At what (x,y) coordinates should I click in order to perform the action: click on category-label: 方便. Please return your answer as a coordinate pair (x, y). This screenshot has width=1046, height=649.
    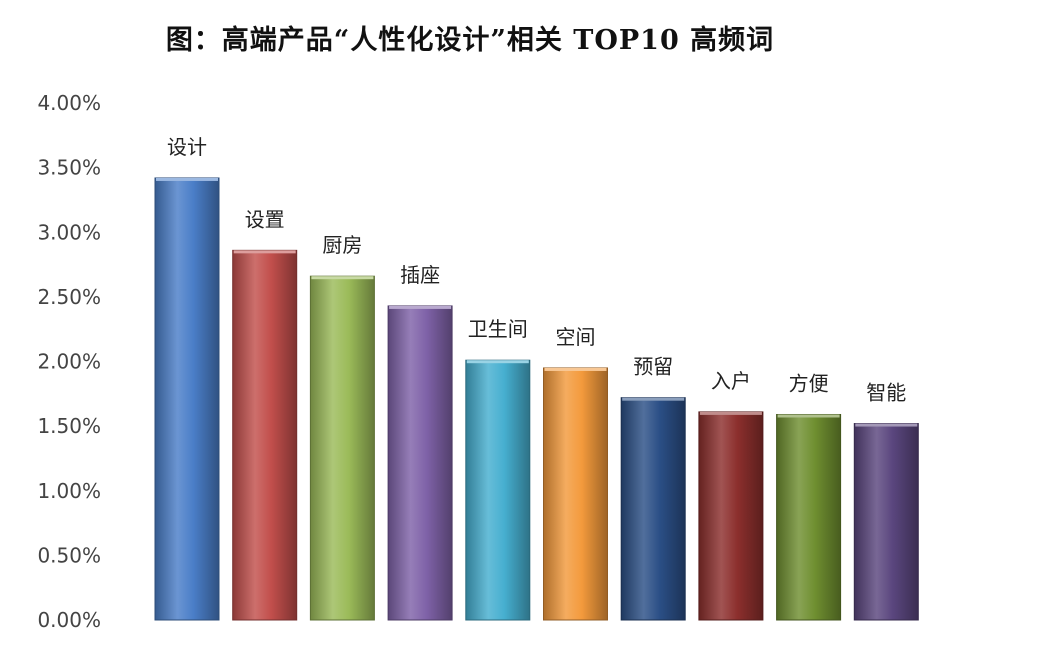
    Looking at the image, I should click on (809, 383).